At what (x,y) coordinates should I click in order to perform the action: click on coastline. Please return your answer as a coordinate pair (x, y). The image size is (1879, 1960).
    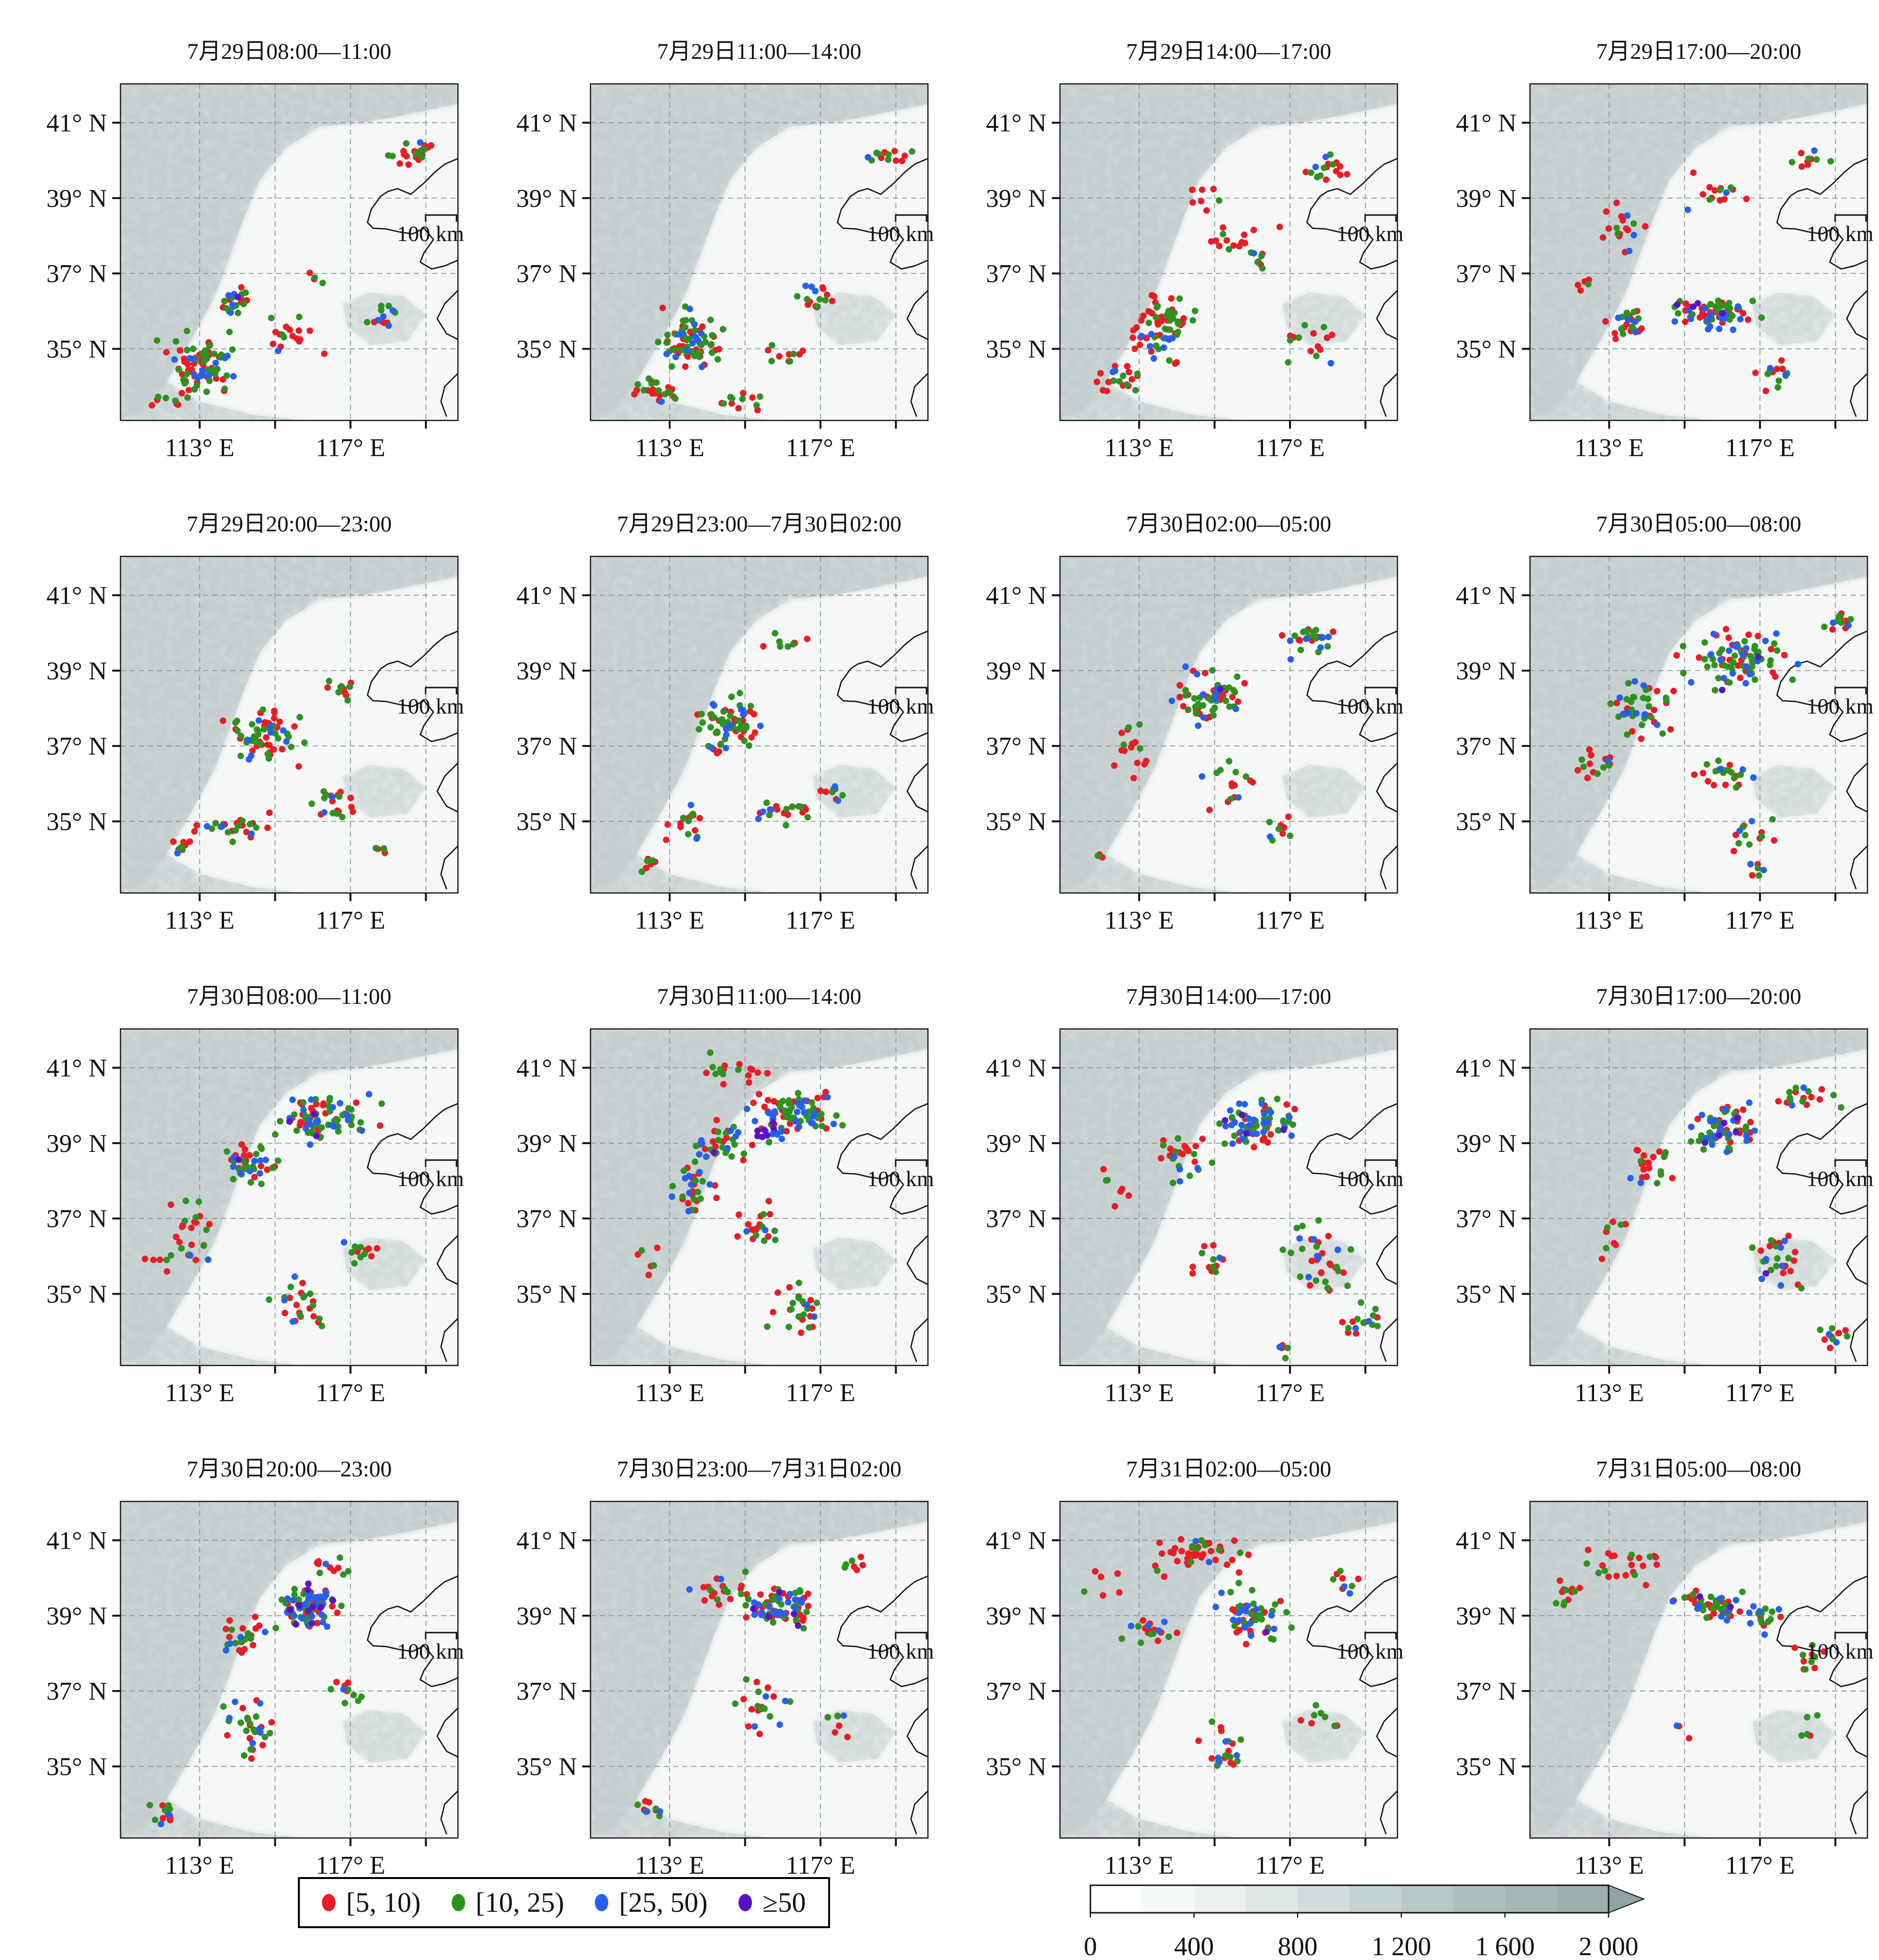
    Looking at the image, I should click on (1858, 868).